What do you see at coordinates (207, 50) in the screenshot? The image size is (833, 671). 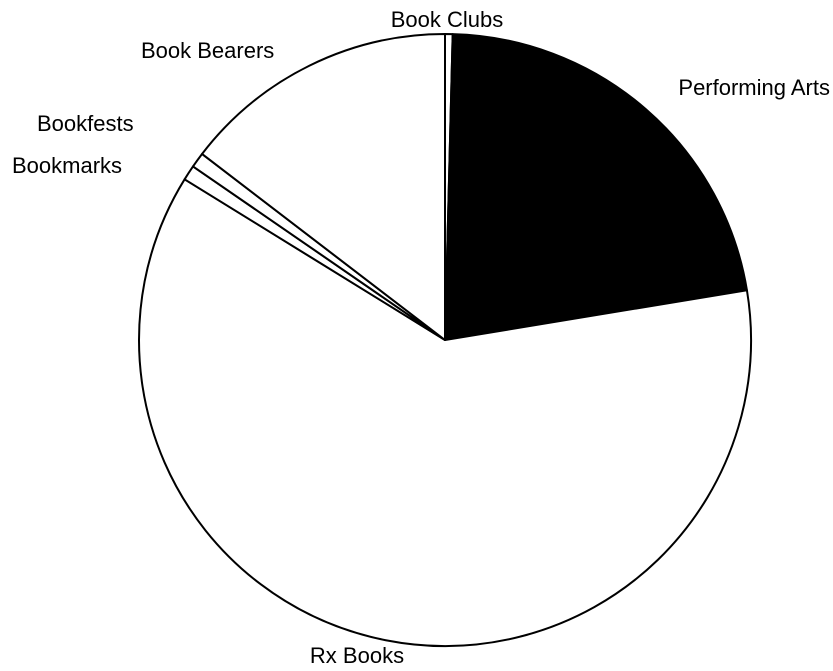 I see `slice-label-book-bearers: Book Bearers` at bounding box center [207, 50].